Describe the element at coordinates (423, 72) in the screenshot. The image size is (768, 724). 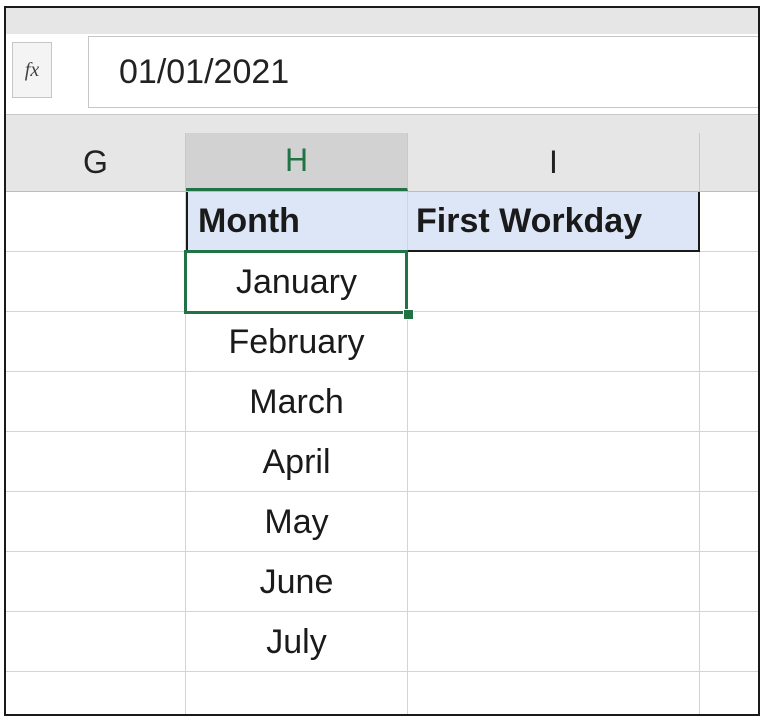
I see `formula-input: 01/01/2021` at that location.